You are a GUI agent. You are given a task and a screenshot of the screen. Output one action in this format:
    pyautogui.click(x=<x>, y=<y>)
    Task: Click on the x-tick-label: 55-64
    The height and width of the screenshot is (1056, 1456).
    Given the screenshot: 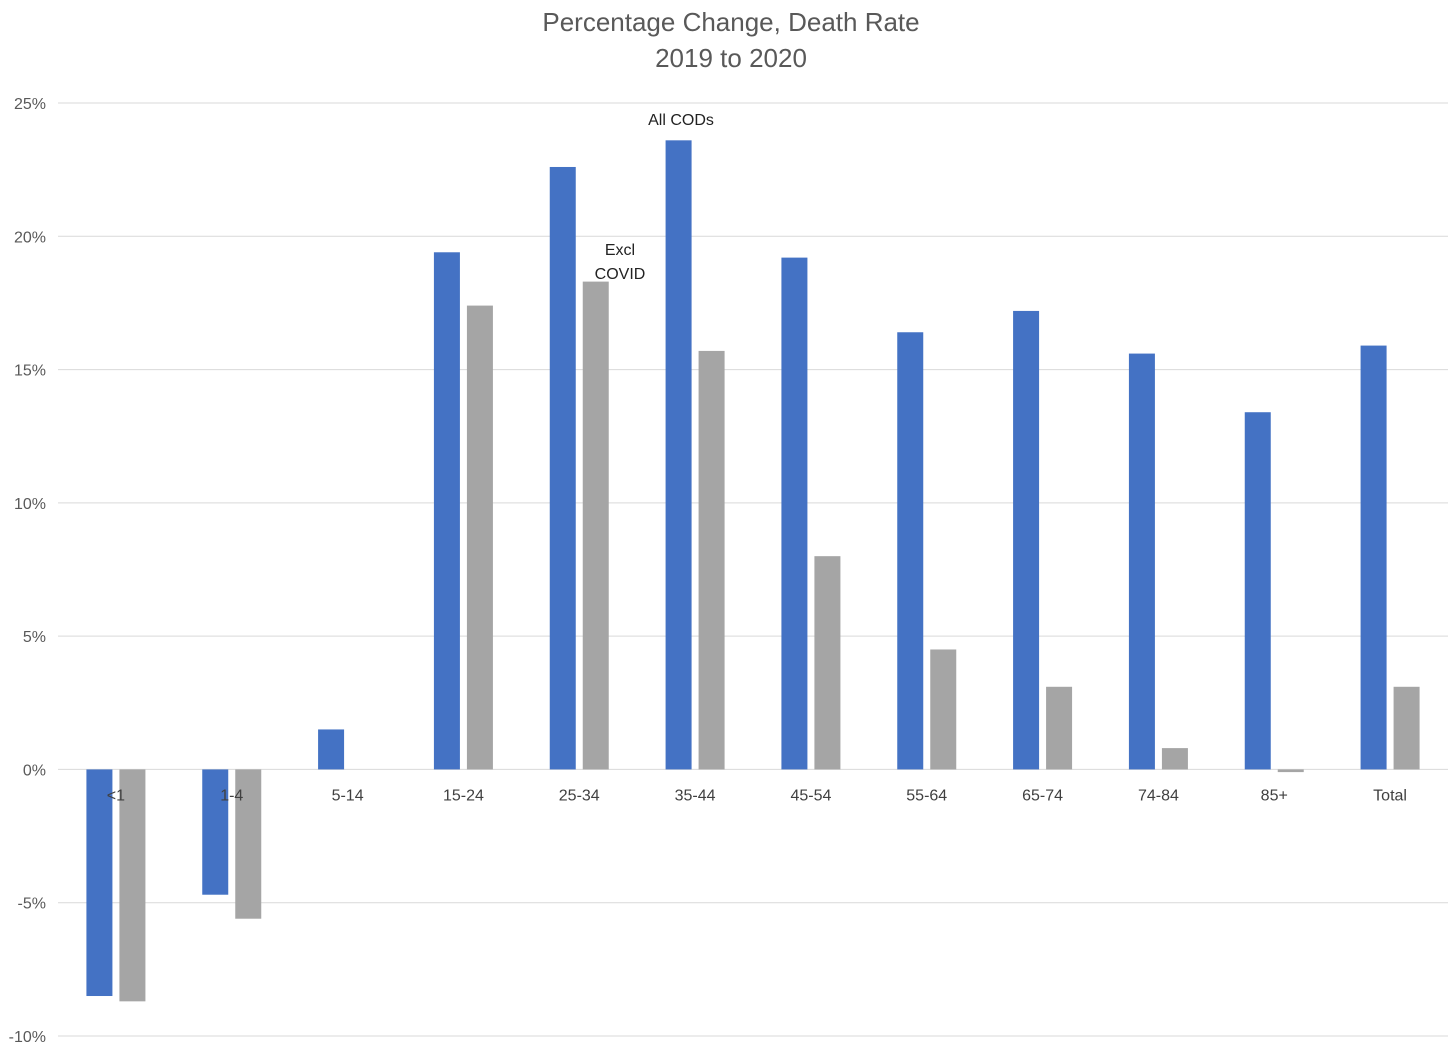 What is the action you would take?
    pyautogui.click(x=926, y=795)
    